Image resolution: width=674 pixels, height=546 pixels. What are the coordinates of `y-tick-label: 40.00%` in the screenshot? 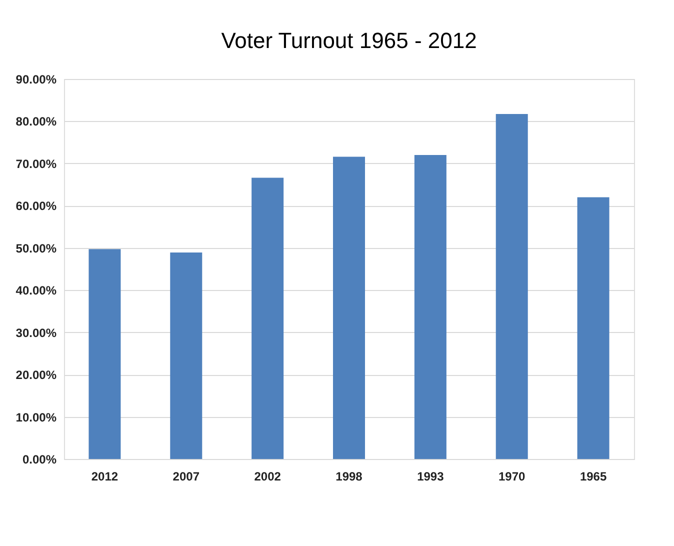 It's located at (36, 291).